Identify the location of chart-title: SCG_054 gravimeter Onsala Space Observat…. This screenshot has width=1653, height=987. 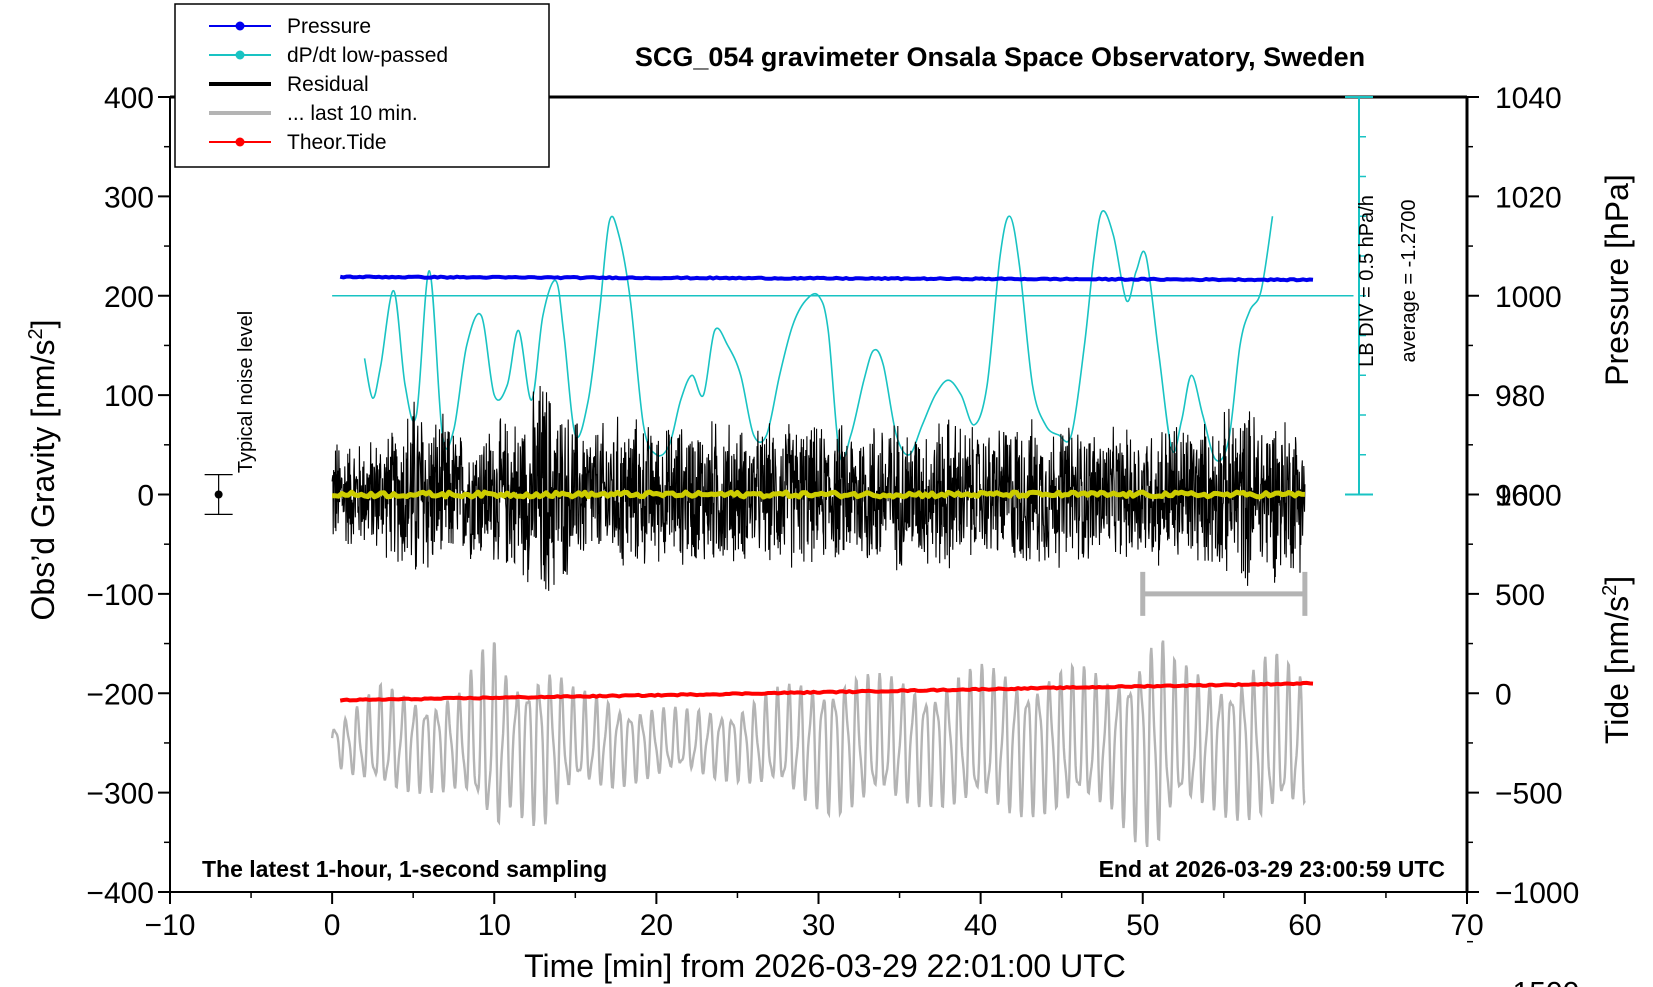
(1000, 57).